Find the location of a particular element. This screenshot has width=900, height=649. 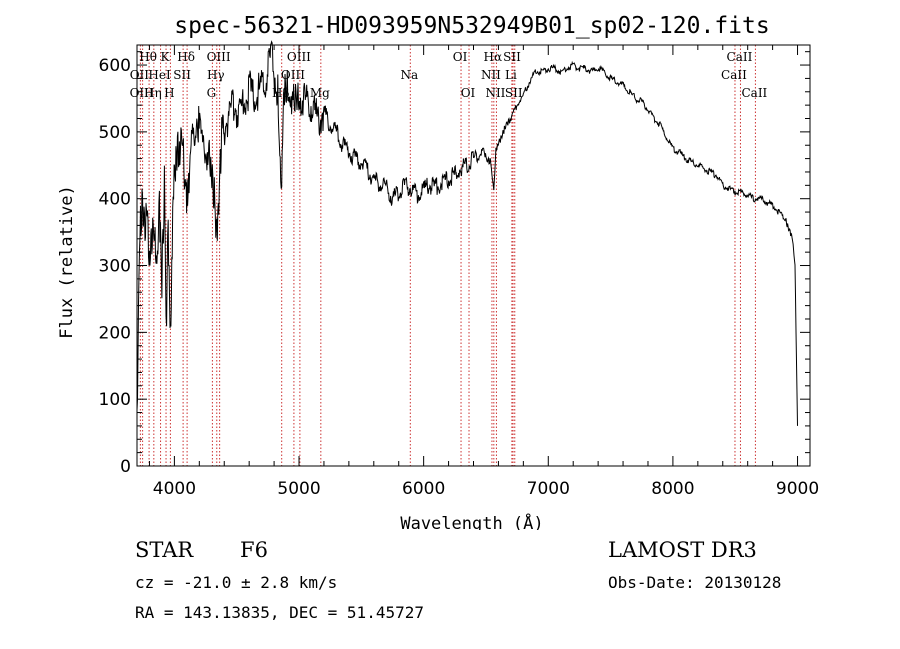

y-tick-label: 100 is located at coordinates (115, 400).